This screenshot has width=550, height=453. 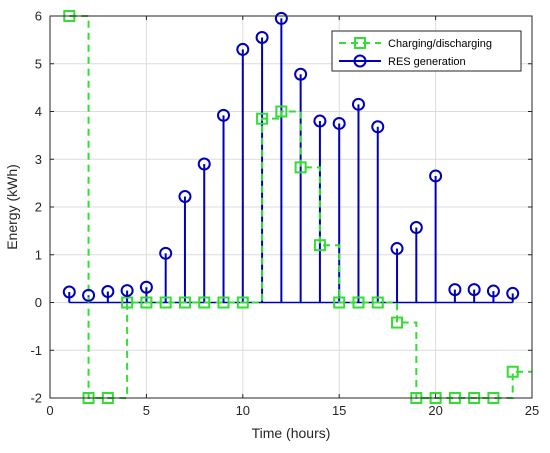 What do you see at coordinates (36, 350) in the screenshot?
I see `y-tick-label: -1` at bounding box center [36, 350].